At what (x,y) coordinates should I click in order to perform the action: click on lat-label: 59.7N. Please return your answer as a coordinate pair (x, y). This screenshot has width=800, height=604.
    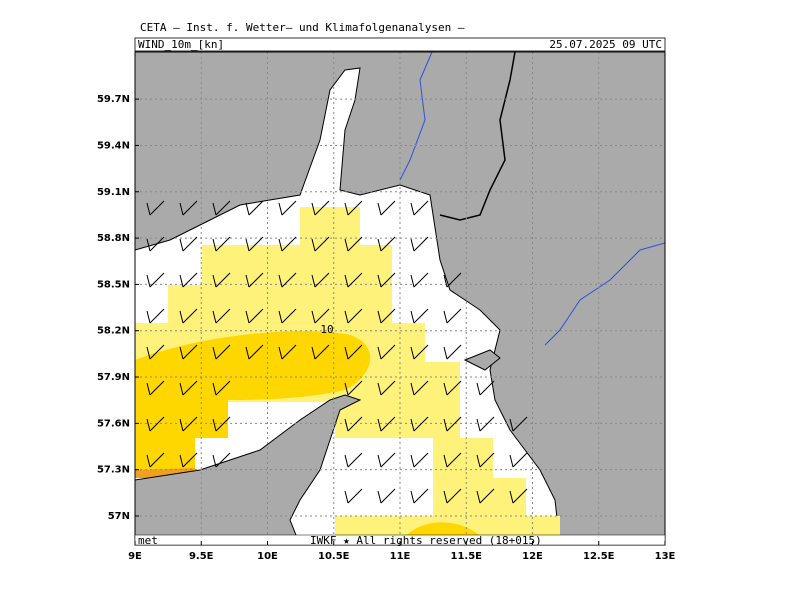
    Looking at the image, I should click on (113, 99).